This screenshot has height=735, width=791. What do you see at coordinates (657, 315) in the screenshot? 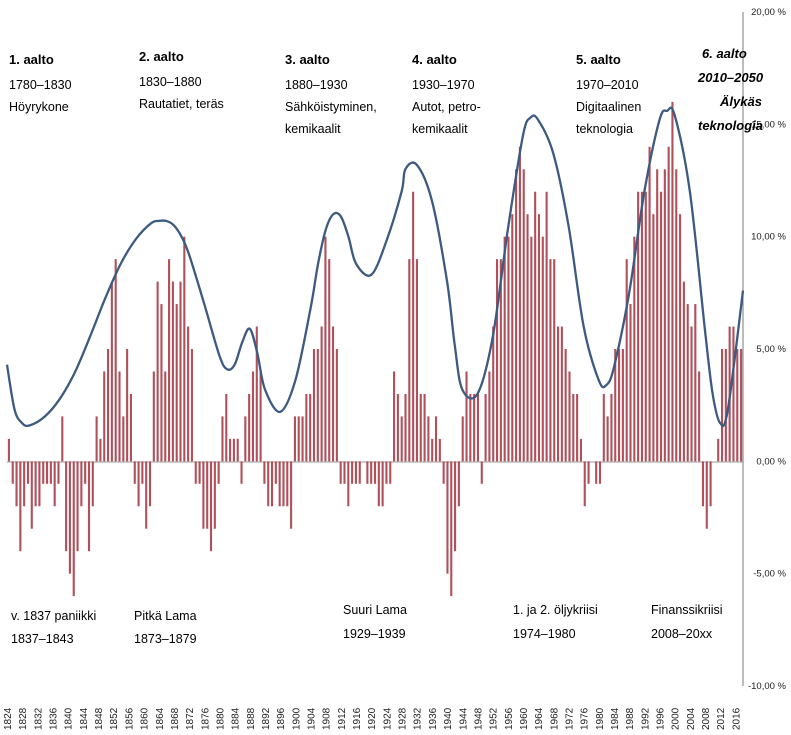
I see `bar-1994` at bounding box center [657, 315].